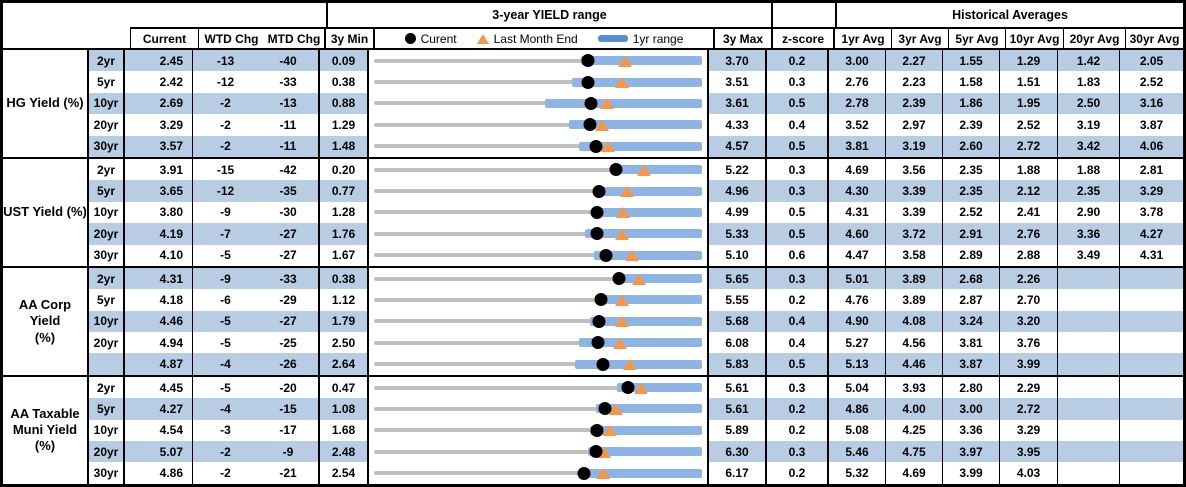 The height and width of the screenshot is (487, 1186). Describe the element at coordinates (225, 299) in the screenshot. I see `wtd-chg-cell: -6` at that location.